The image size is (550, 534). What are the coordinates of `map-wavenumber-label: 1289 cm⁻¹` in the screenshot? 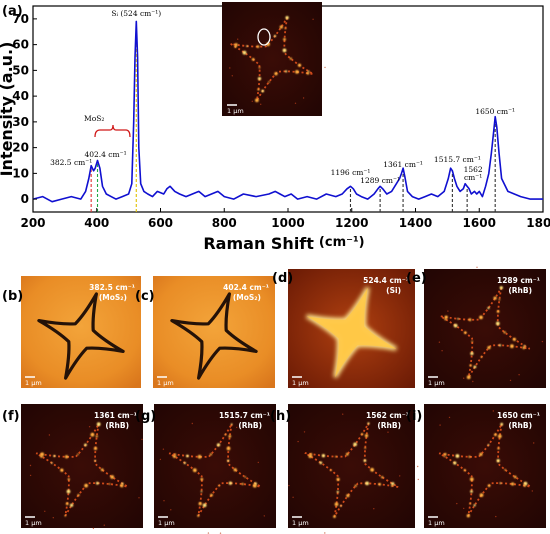 It's located at (518, 280).